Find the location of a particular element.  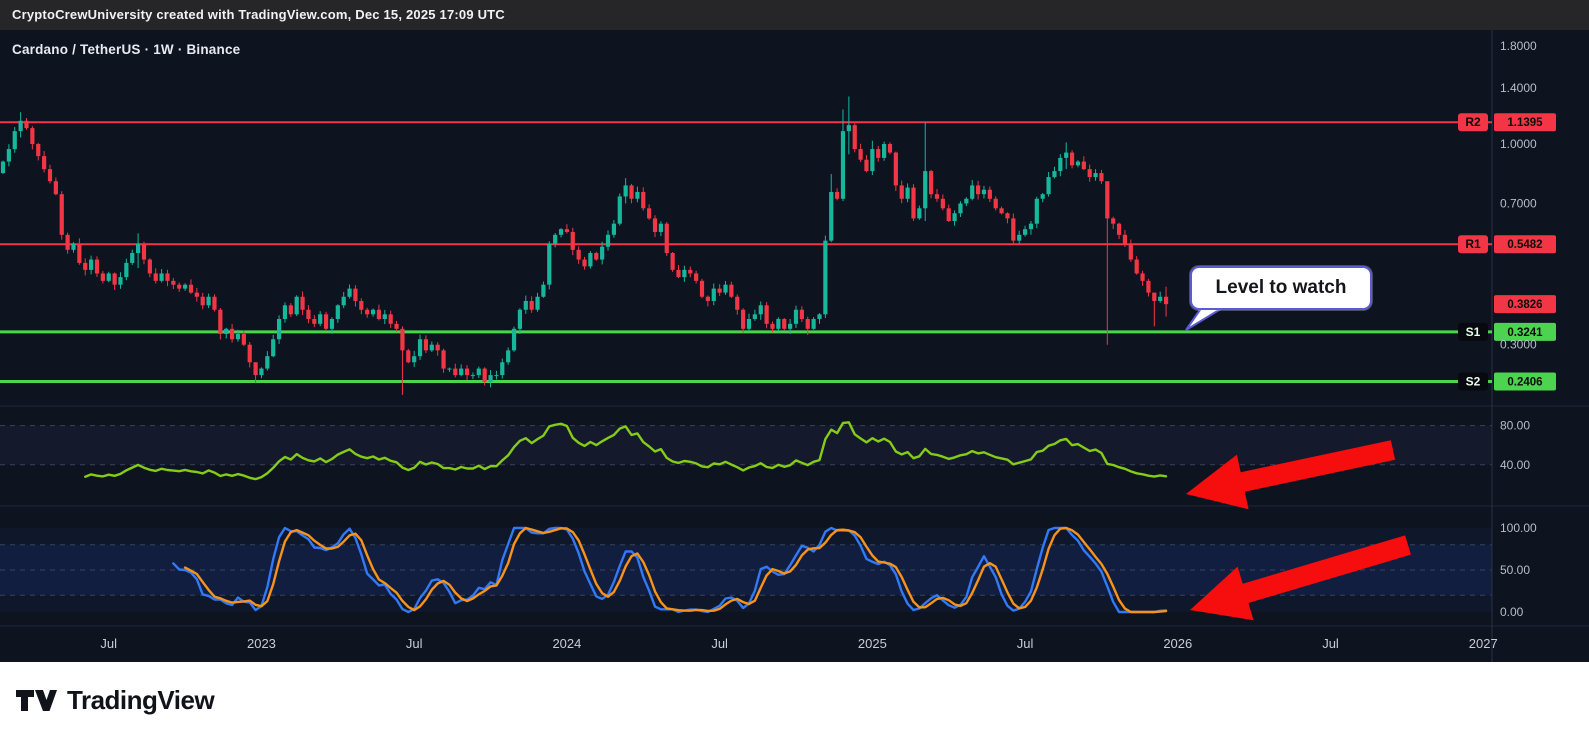

svg-text: 40.00 is located at coordinates (1515, 465).